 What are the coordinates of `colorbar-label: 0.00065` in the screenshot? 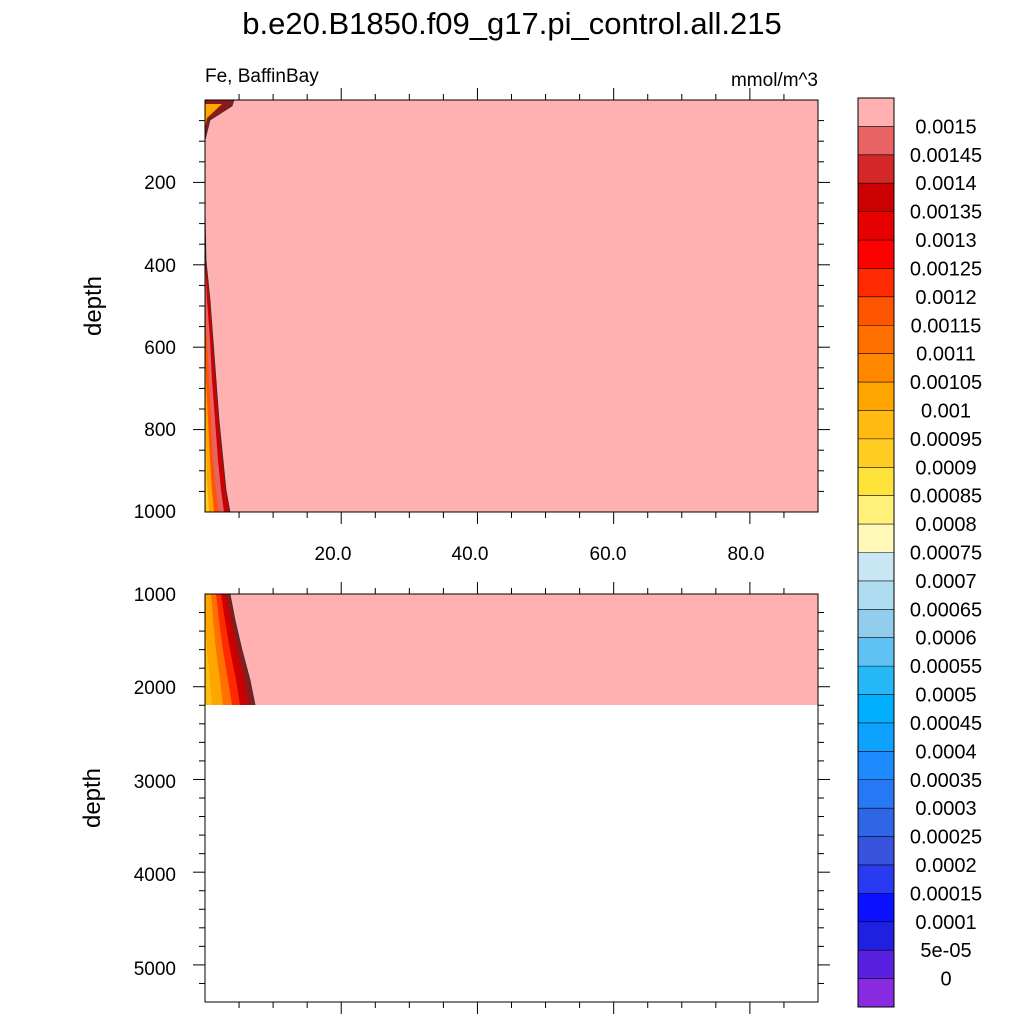 It's located at (946, 610).